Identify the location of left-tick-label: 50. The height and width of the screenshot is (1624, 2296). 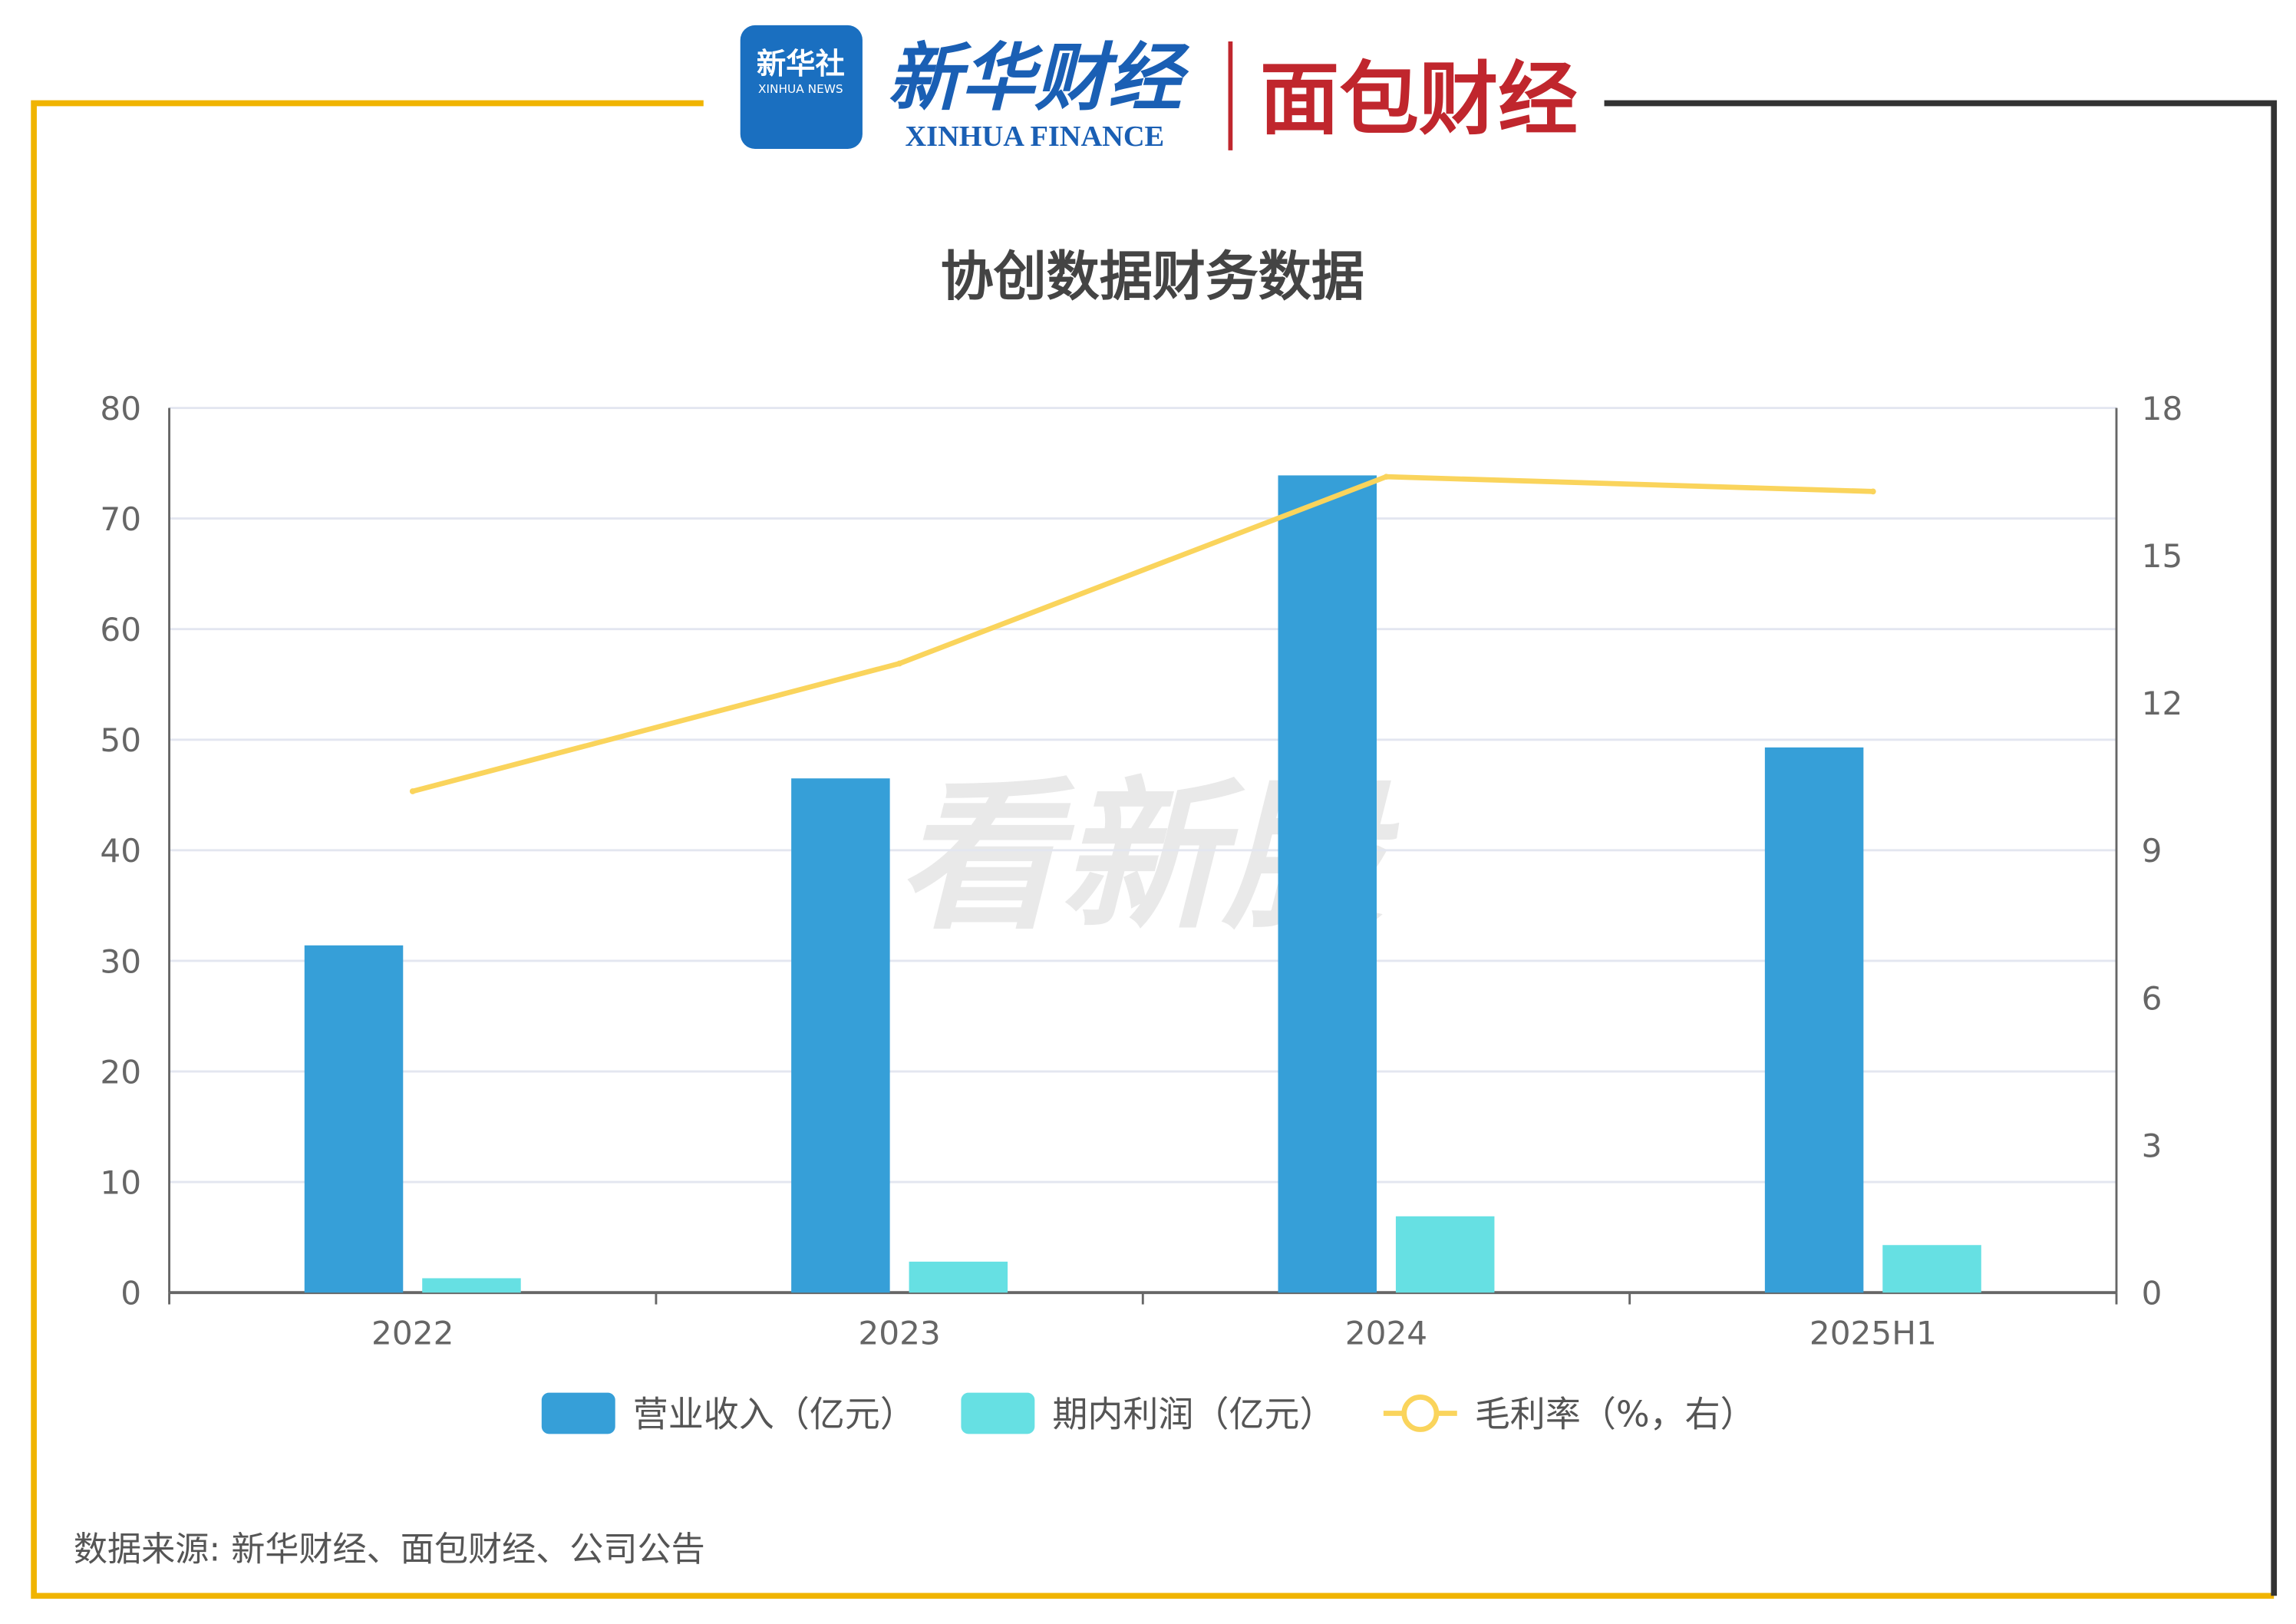
(120, 740).